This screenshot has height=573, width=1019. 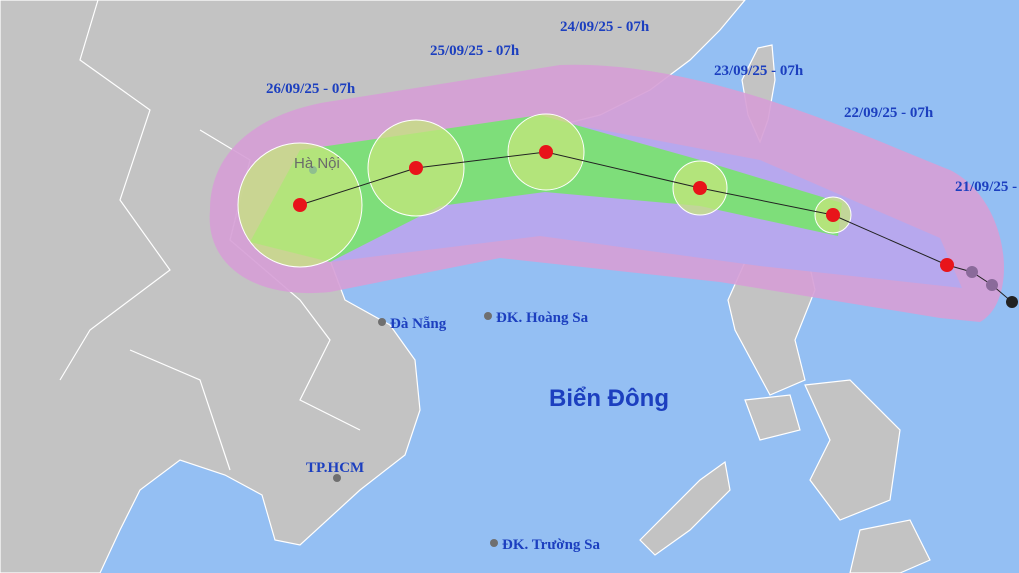 What do you see at coordinates (475, 51) in the screenshot?
I see `track-label: 25/09/25 - 07h` at bounding box center [475, 51].